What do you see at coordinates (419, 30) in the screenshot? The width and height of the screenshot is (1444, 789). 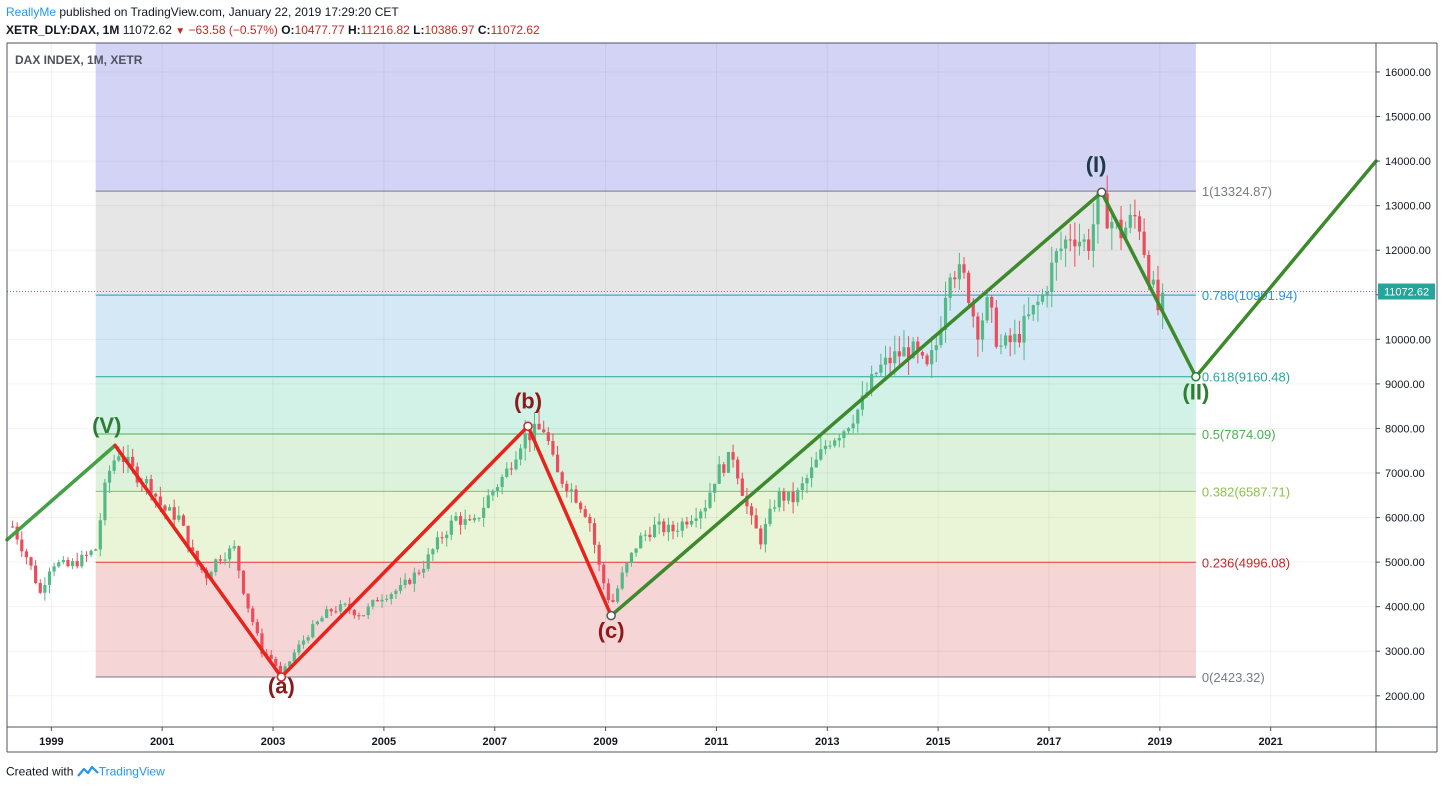 I see `low-label: L:` at bounding box center [419, 30].